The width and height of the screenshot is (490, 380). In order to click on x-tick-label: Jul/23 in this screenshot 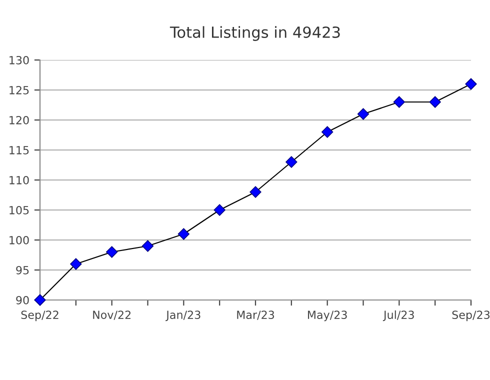, I will do `click(398, 316)`.